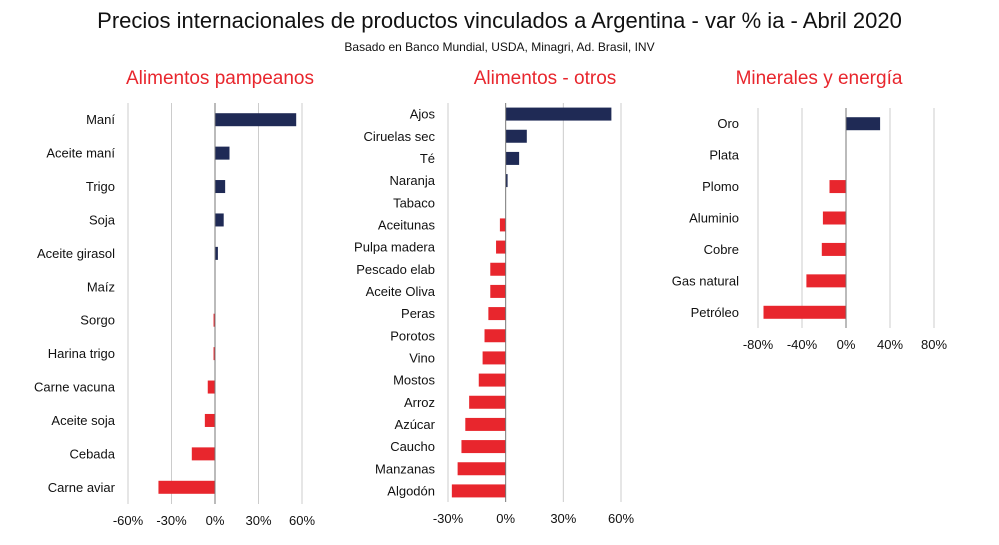 This screenshot has height=545, width=999. Describe the element at coordinates (405, 468) in the screenshot. I see `category-label: Manzanas` at that location.